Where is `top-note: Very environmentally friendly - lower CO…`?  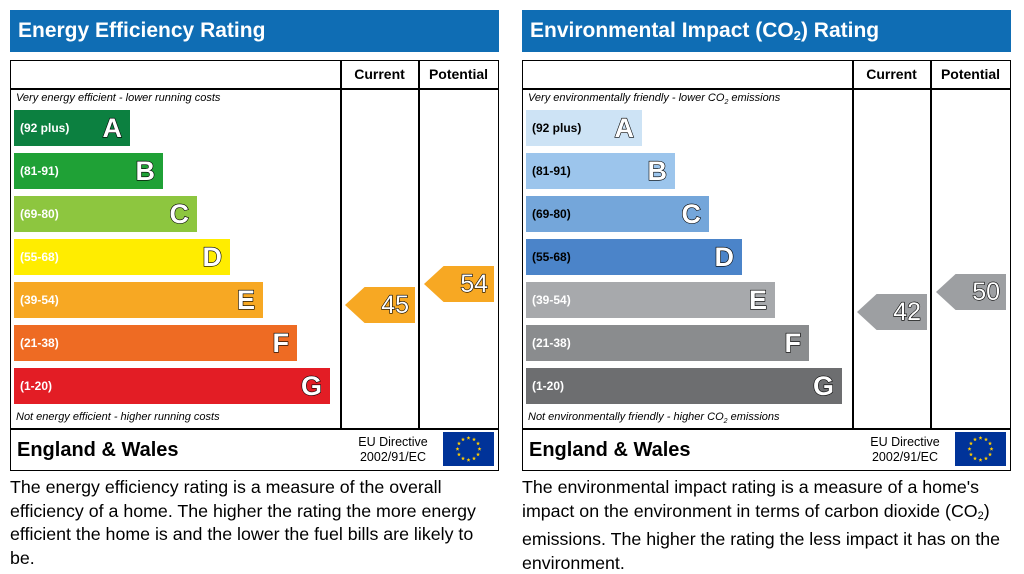 top-note: Very environmentally friendly - lower CO… is located at coordinates (654, 99).